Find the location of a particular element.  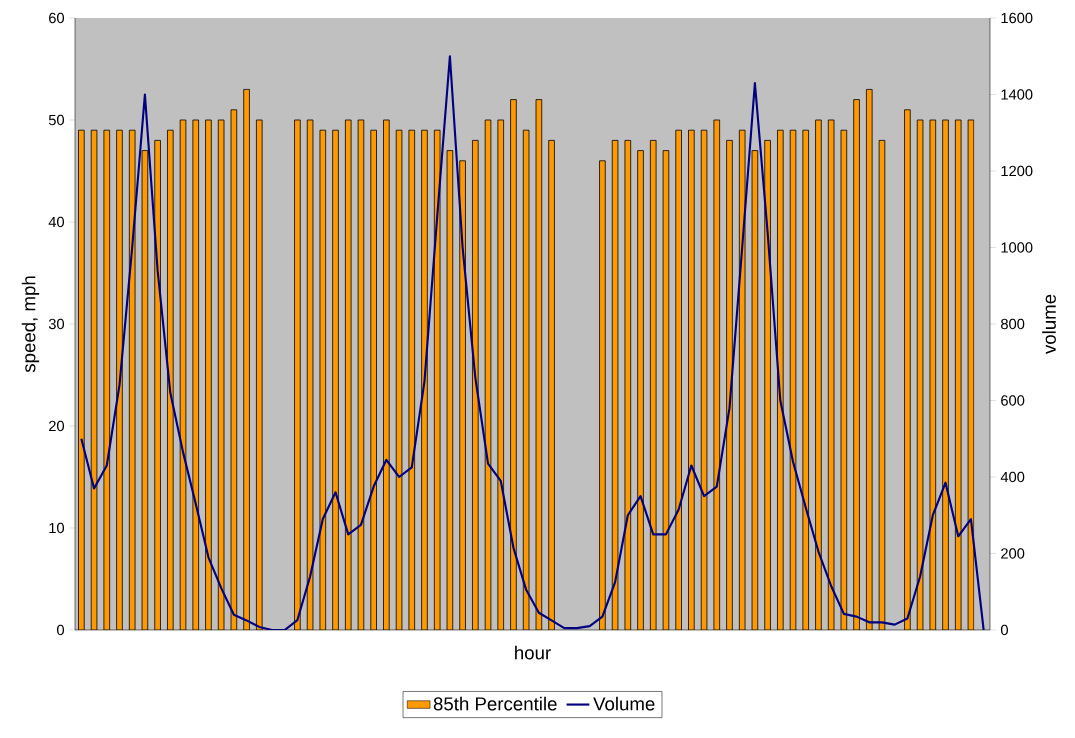

y2-tick-label: 600 is located at coordinates (1013, 400).